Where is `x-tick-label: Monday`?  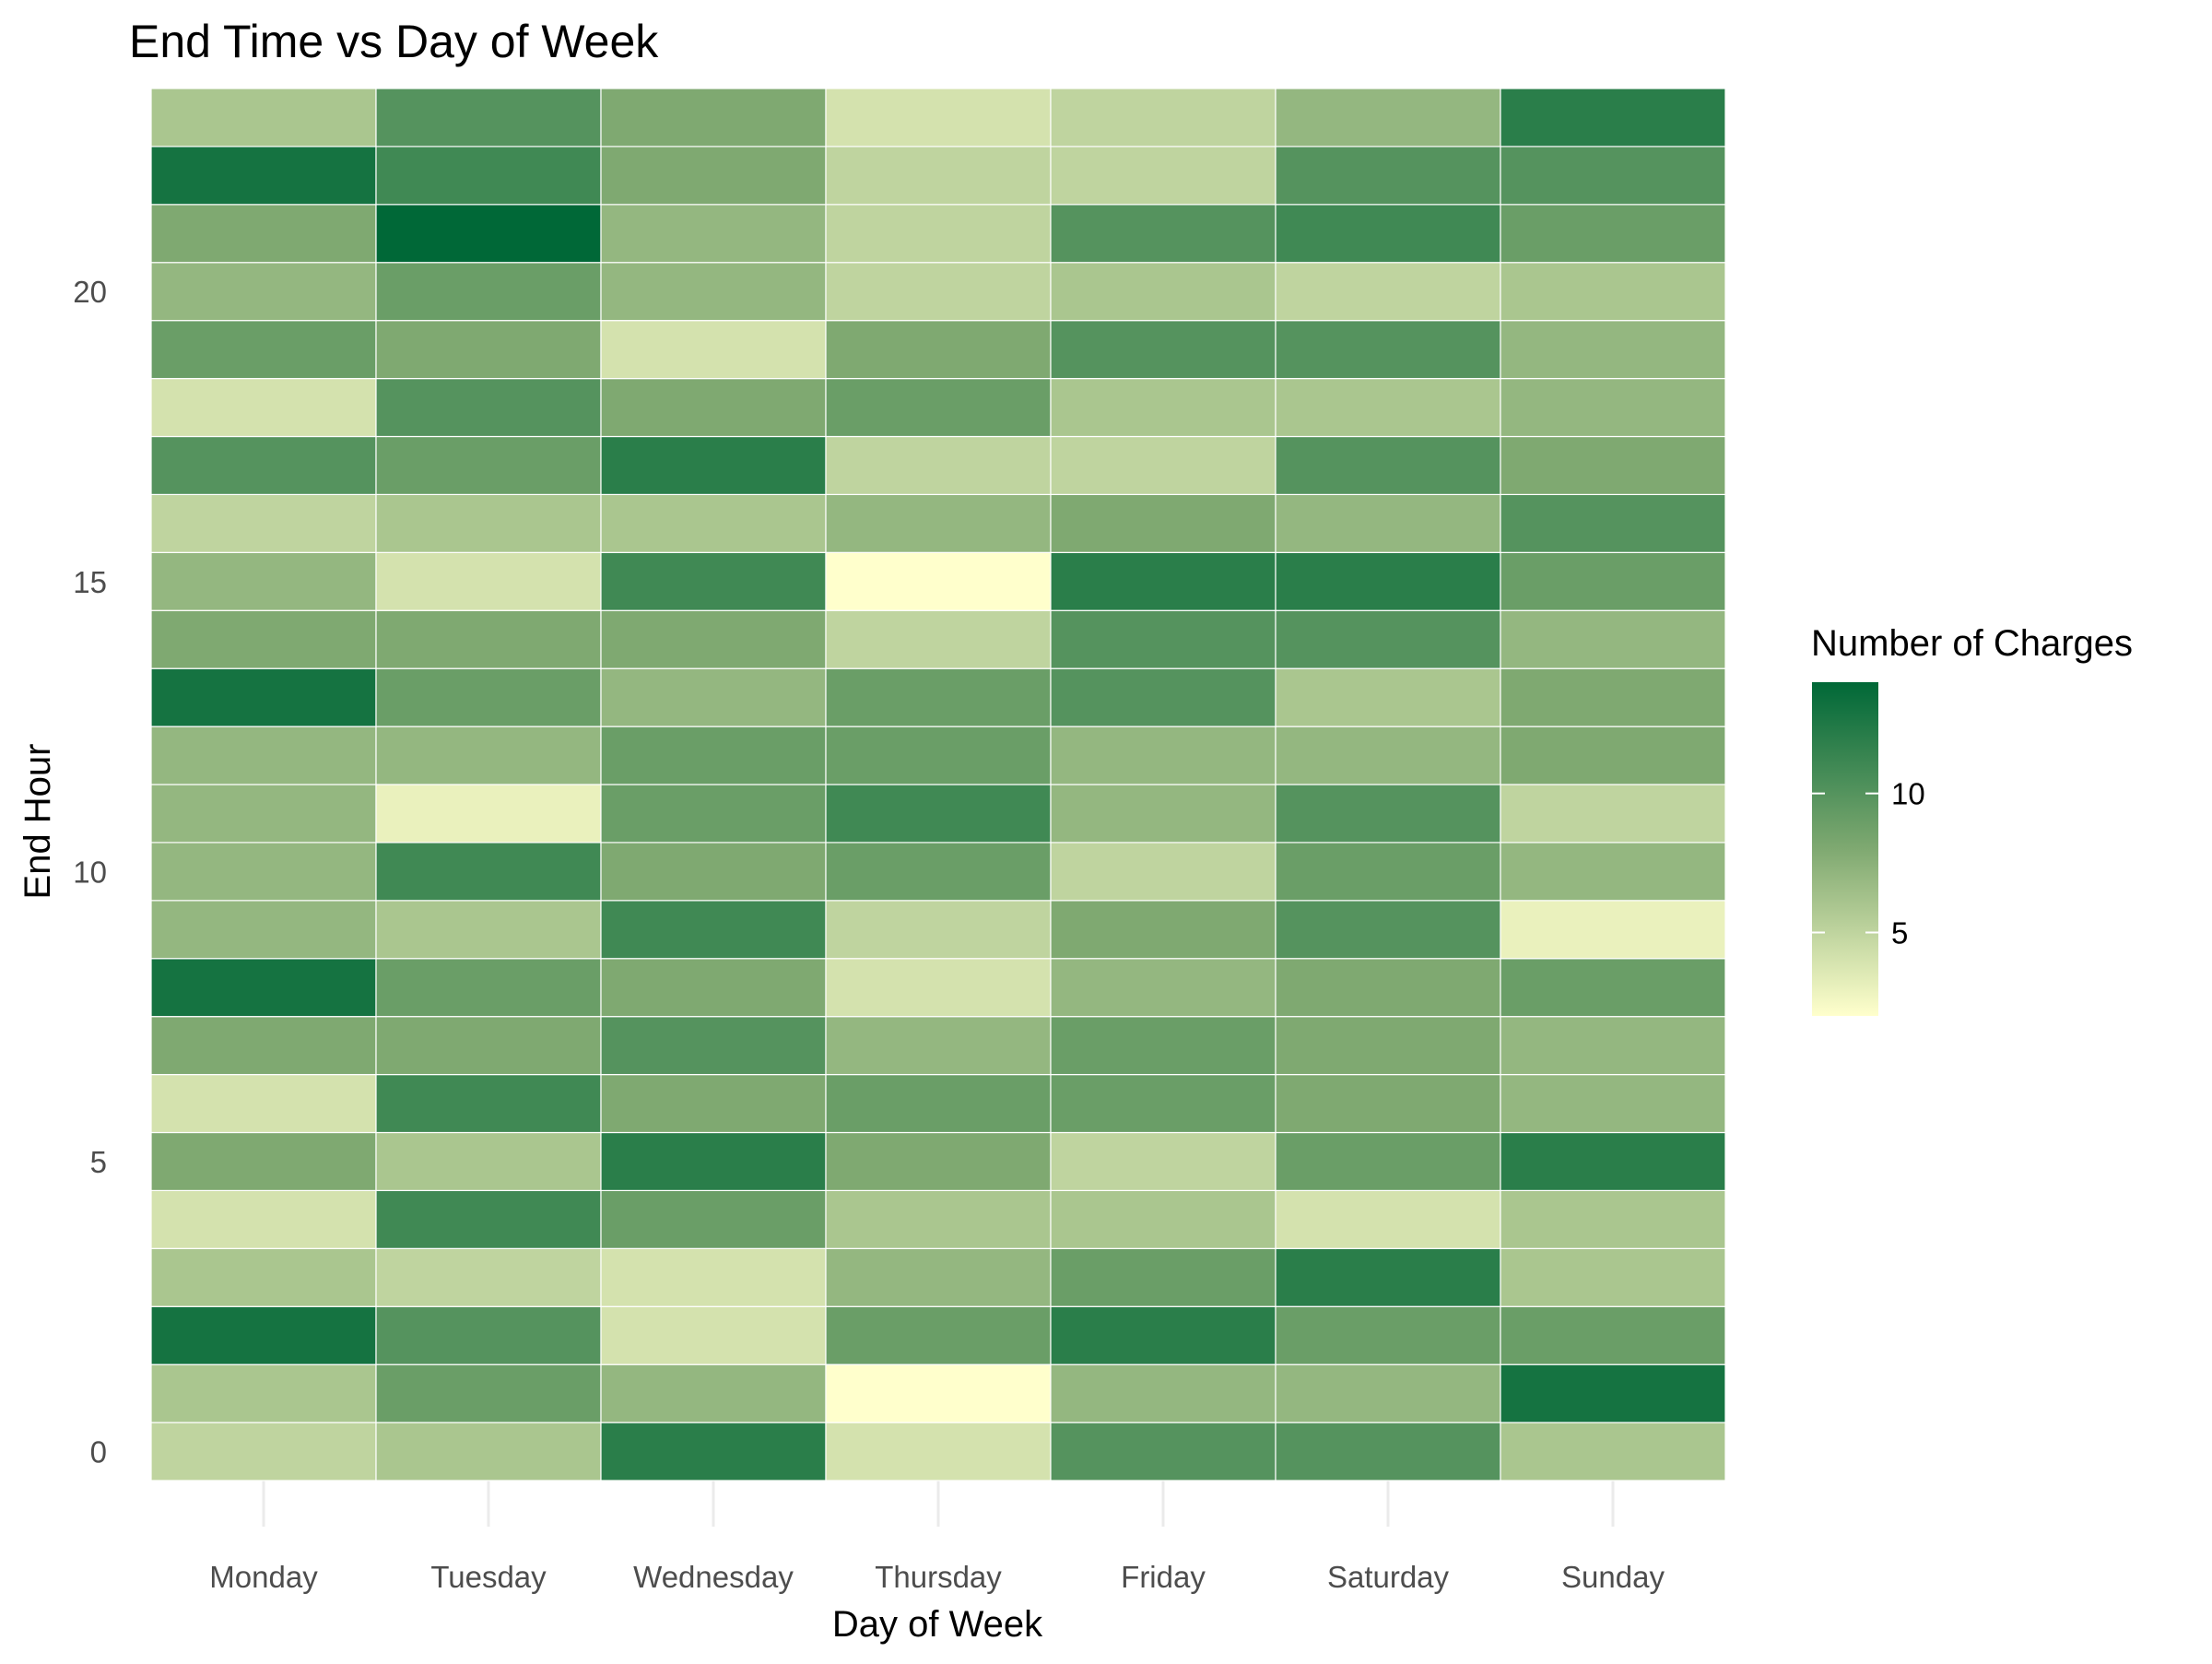 x-tick-label: Monday is located at coordinates (263, 1577).